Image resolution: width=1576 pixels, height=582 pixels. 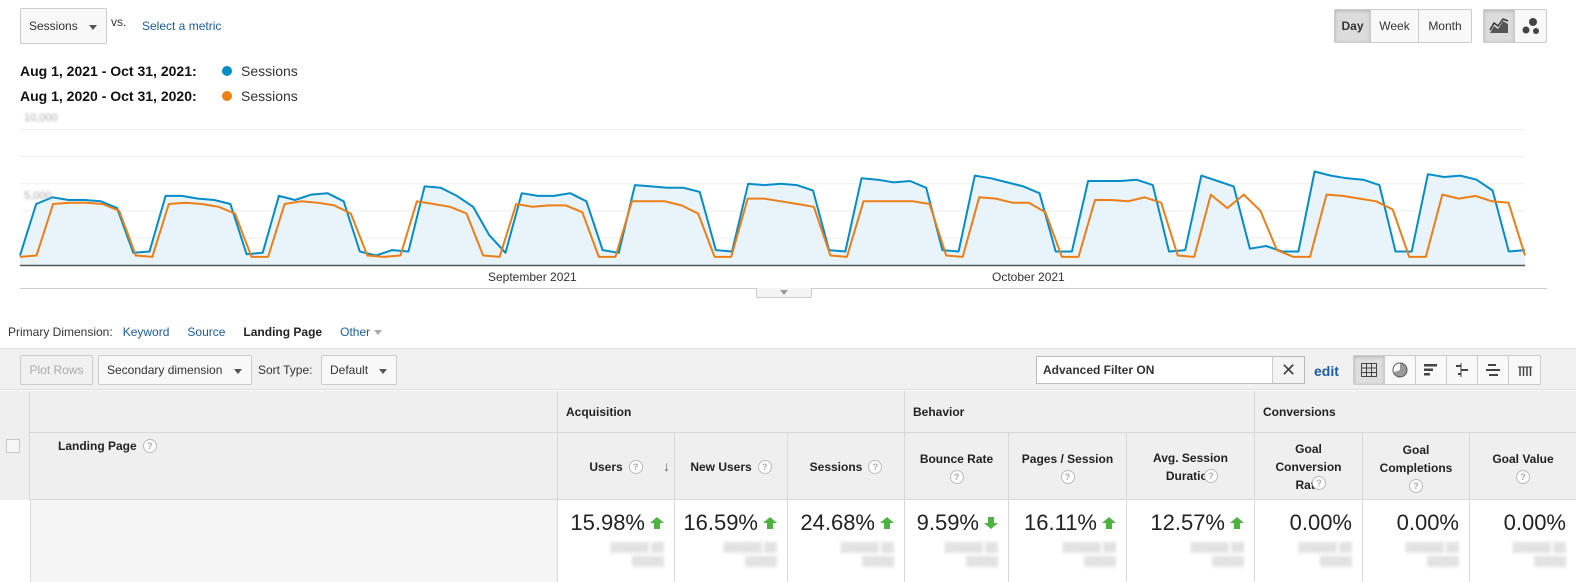 I want to click on group-behavior: Behavior, so click(x=1079, y=412).